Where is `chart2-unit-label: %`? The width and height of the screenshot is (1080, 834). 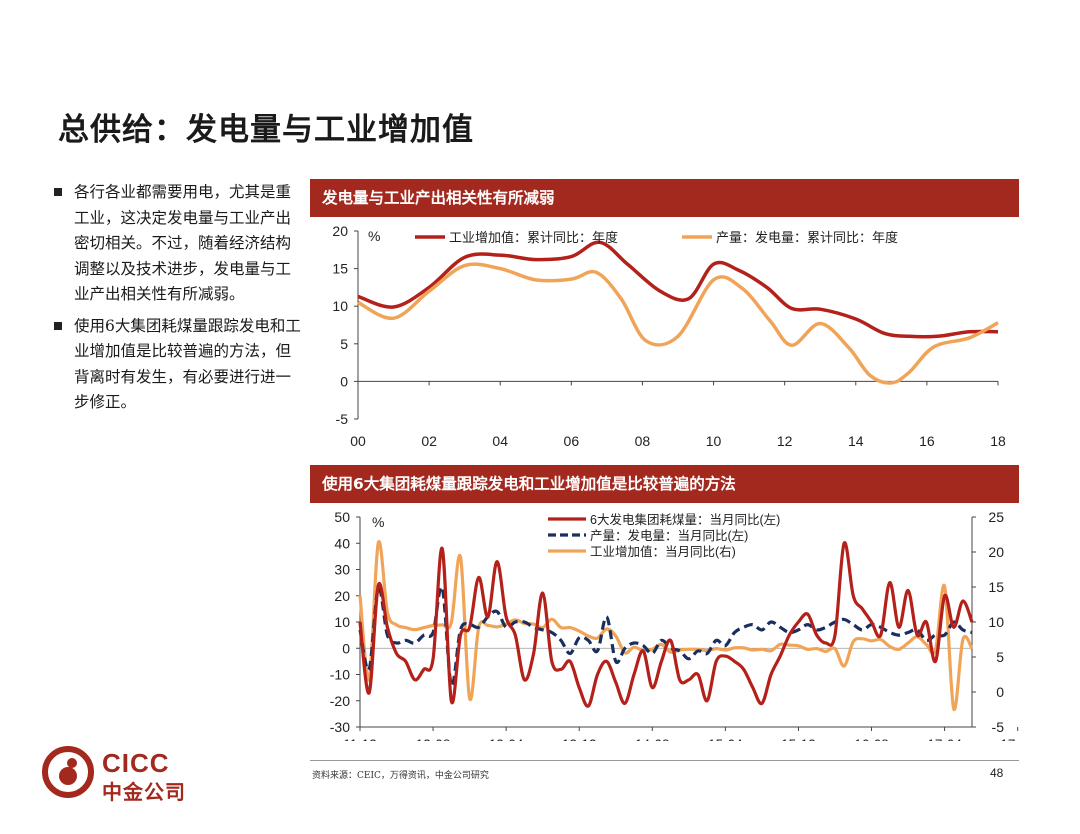
chart2-unit-label: % is located at coordinates (378, 522).